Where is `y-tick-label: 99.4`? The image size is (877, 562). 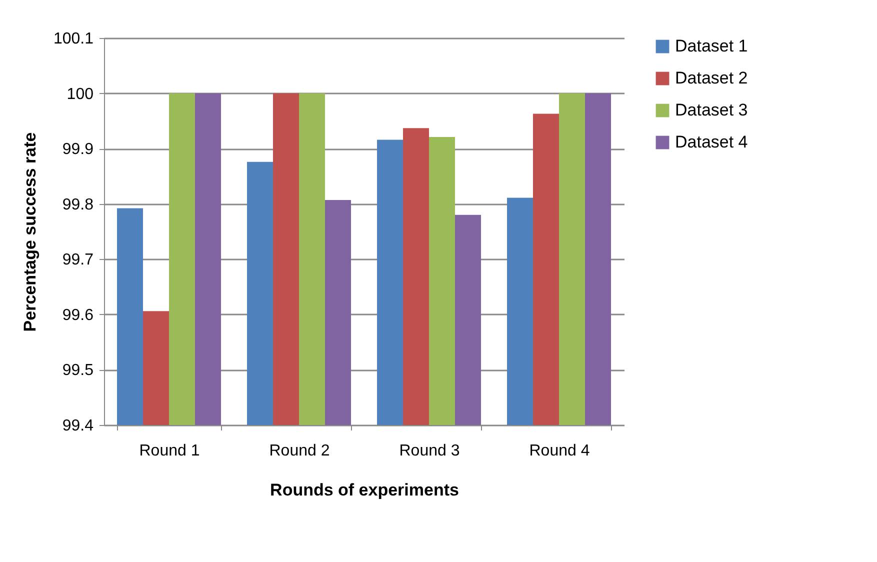
y-tick-label: 99.4 is located at coordinates (78, 426).